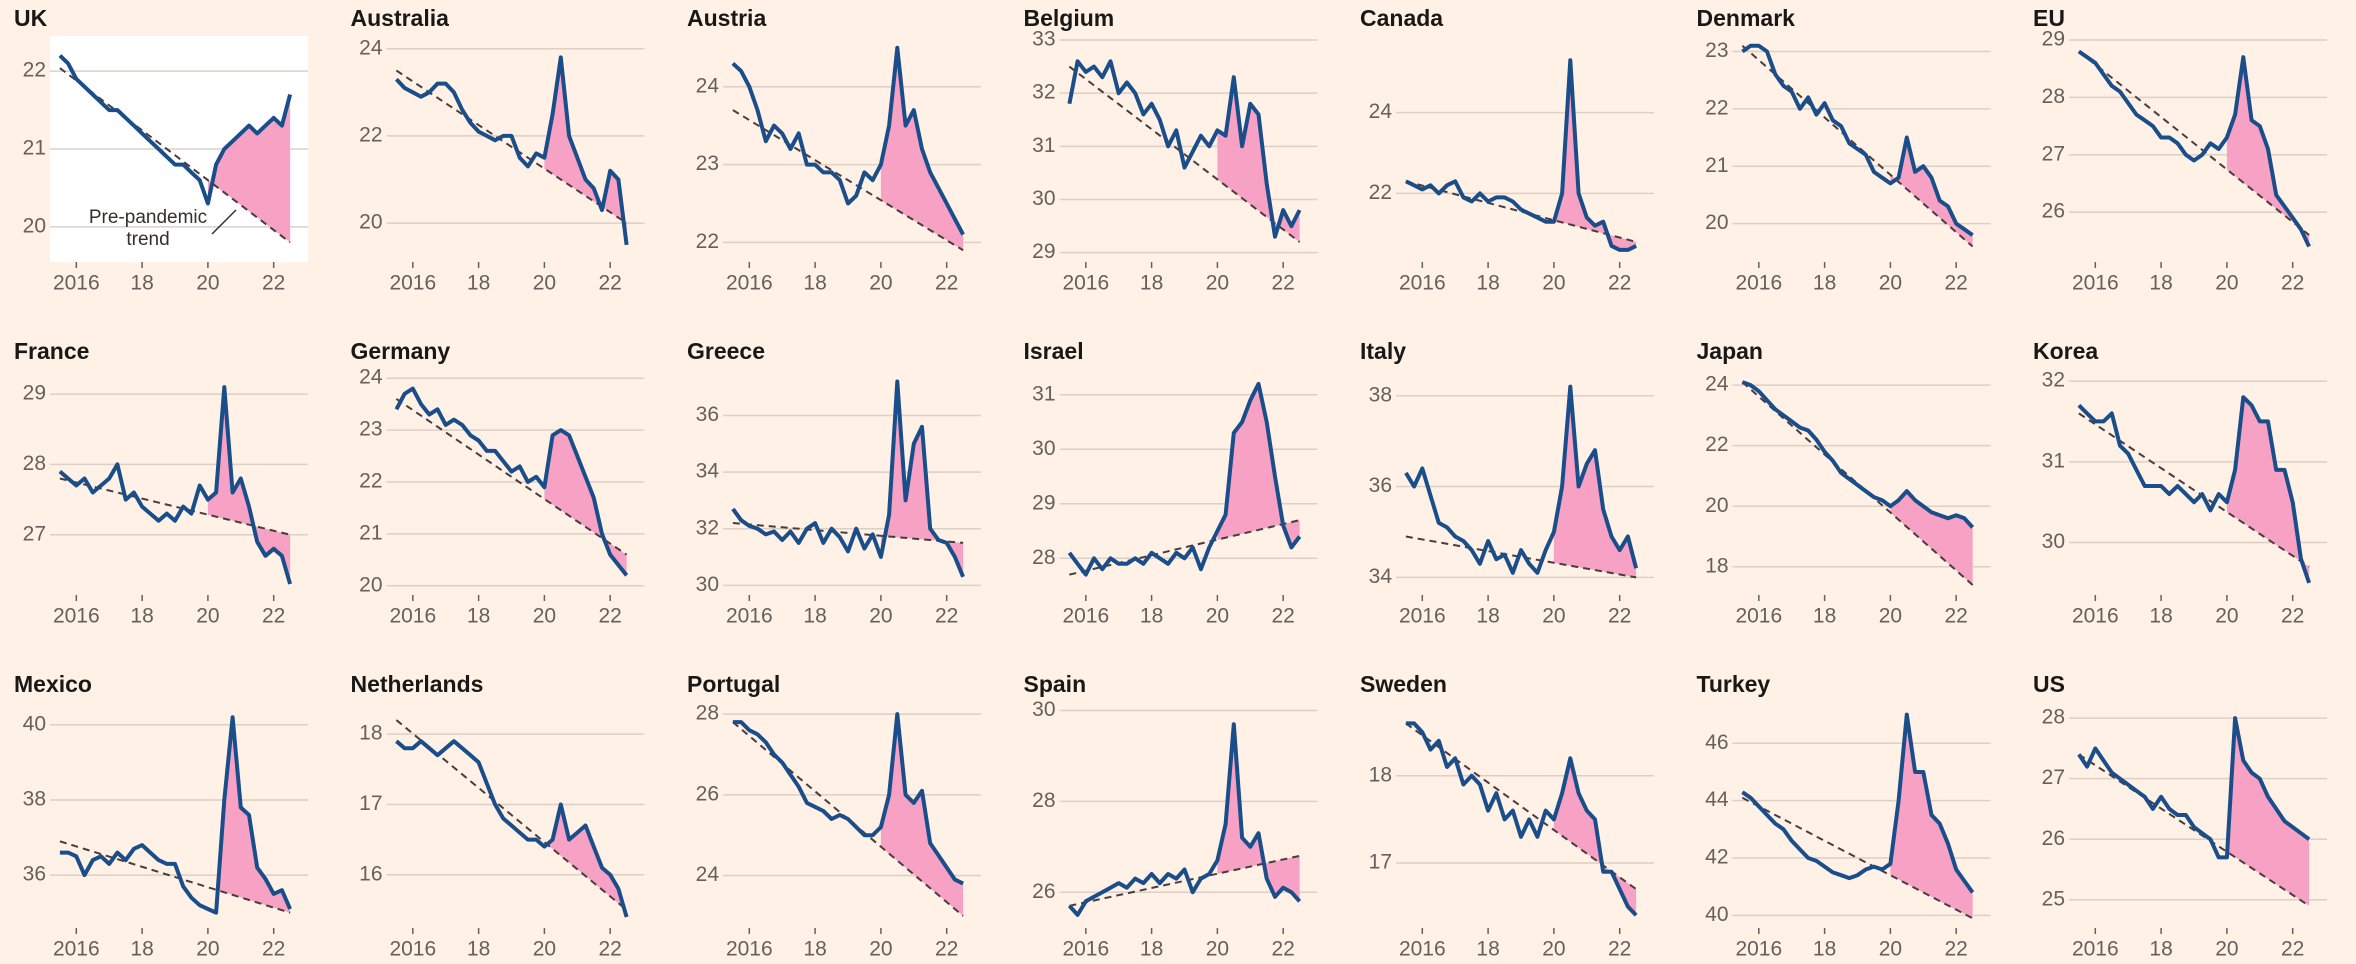  What do you see at coordinates (1380, 485) in the screenshot?
I see `y-tick-label: 36` at bounding box center [1380, 485].